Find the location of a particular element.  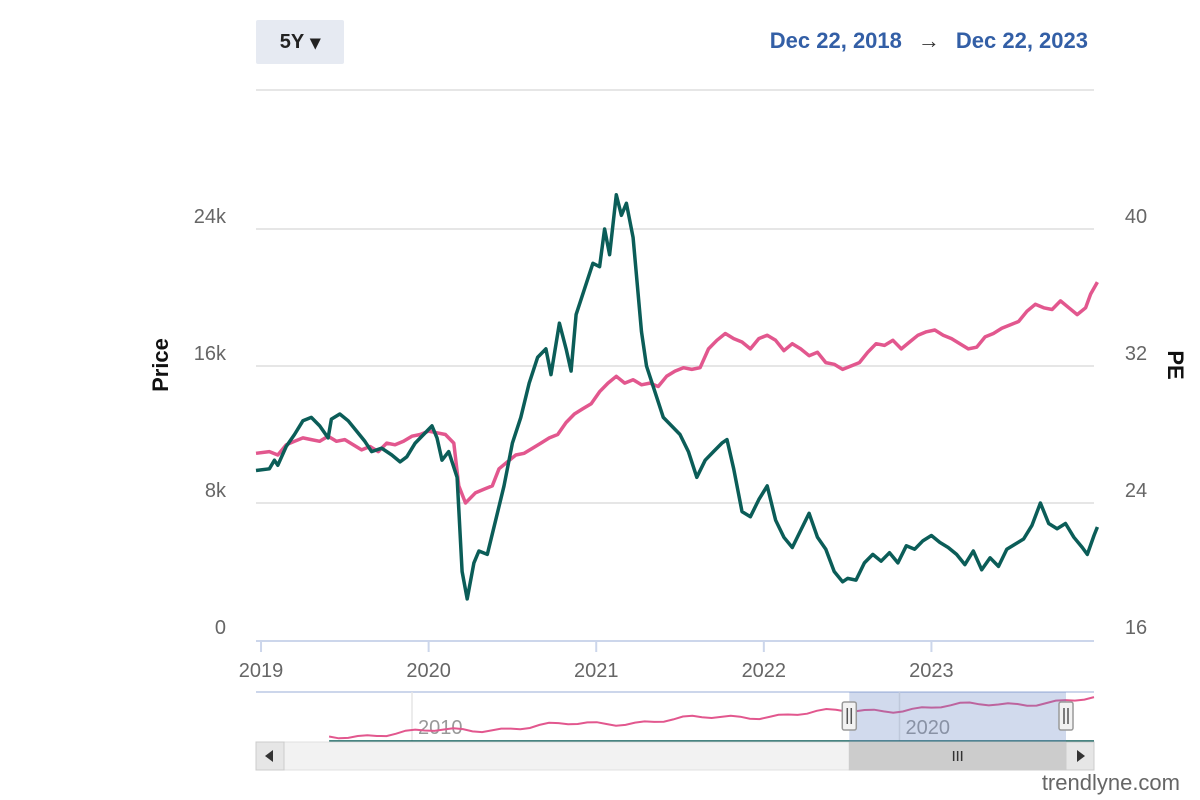

pe-tick-label: 40 is located at coordinates (1136, 217).